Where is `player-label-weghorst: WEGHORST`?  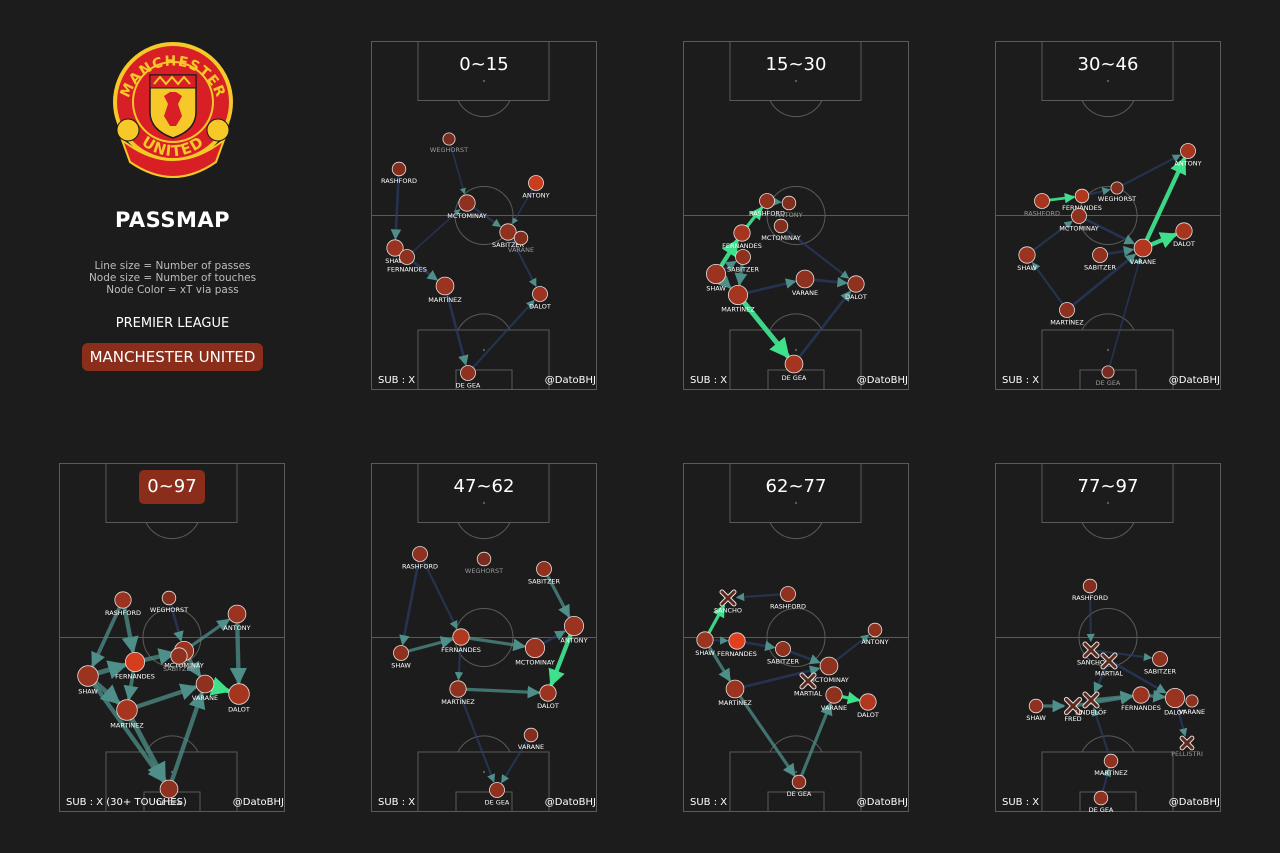 player-label-weghorst: WEGHORST is located at coordinates (449, 150).